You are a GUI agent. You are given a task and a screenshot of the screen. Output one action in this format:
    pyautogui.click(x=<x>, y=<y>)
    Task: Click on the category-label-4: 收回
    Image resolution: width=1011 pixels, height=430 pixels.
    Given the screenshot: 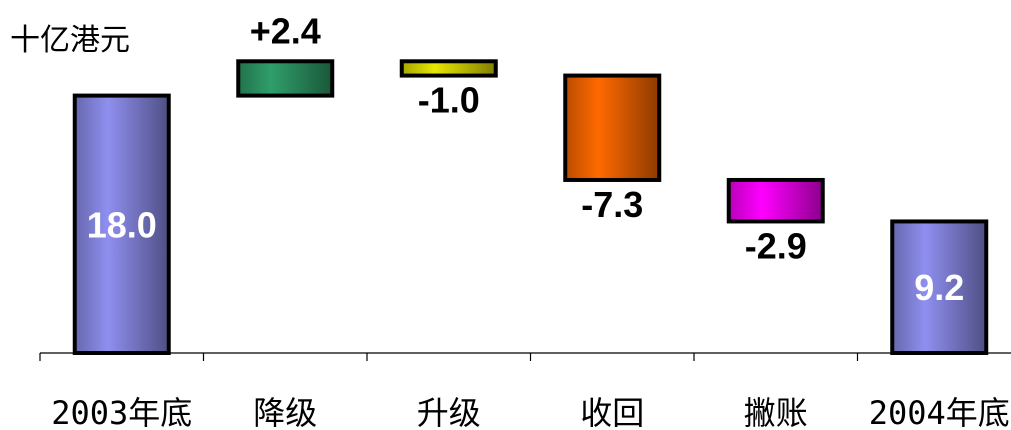 What is the action you would take?
    pyautogui.click(x=612, y=412)
    